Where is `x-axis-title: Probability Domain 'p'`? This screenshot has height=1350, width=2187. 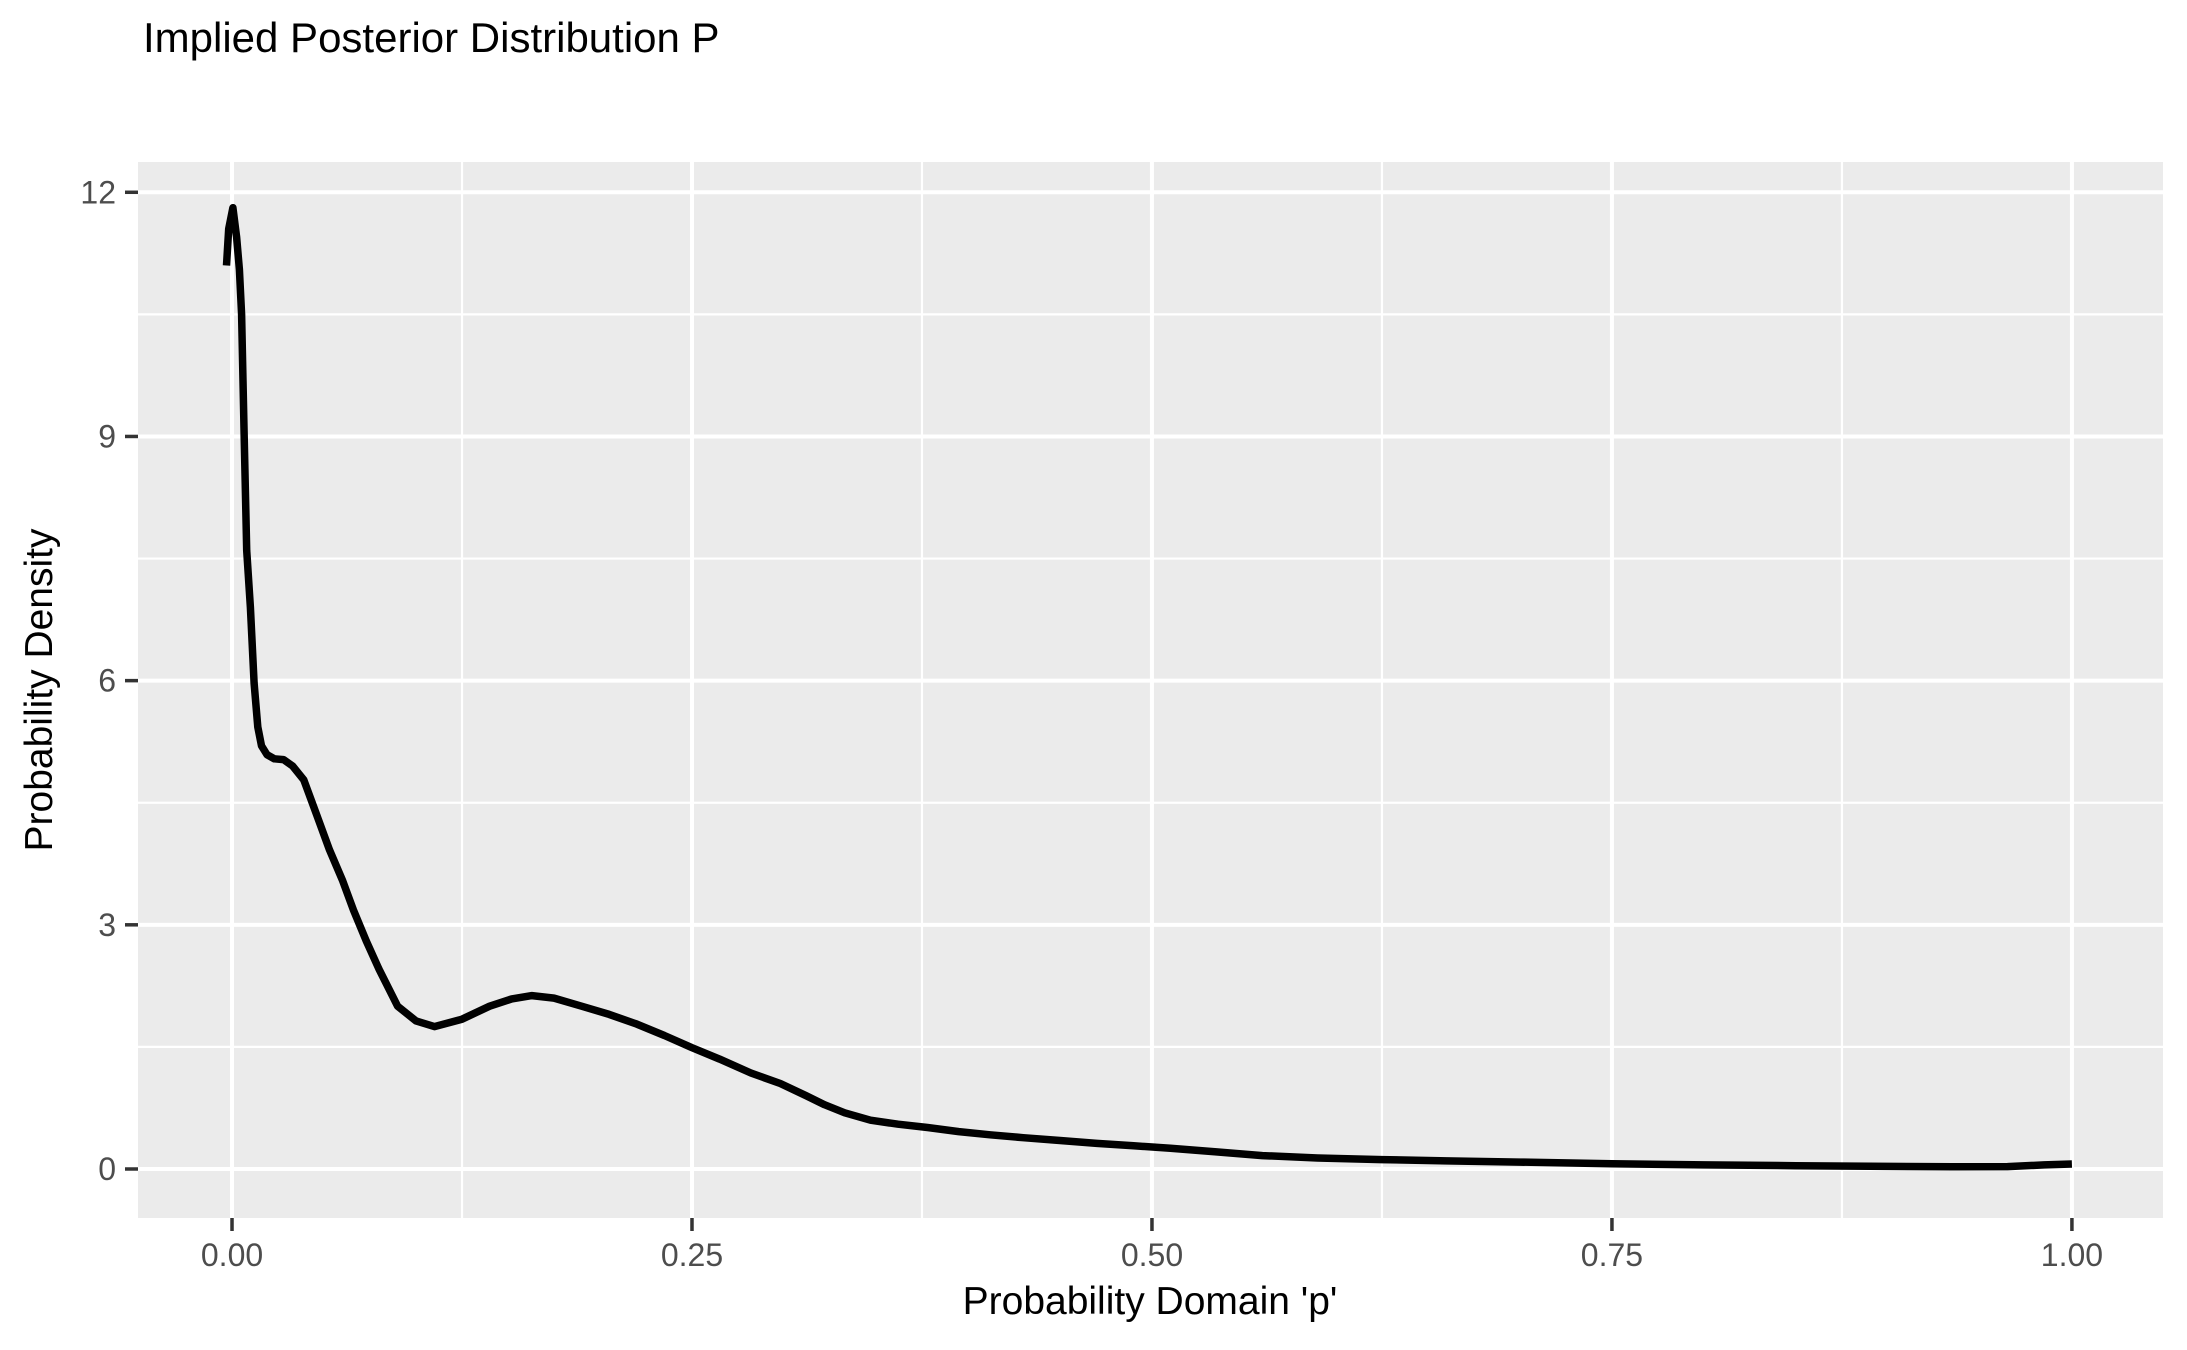
x-axis-title: Probability Domain 'p' is located at coordinates (1150, 1301).